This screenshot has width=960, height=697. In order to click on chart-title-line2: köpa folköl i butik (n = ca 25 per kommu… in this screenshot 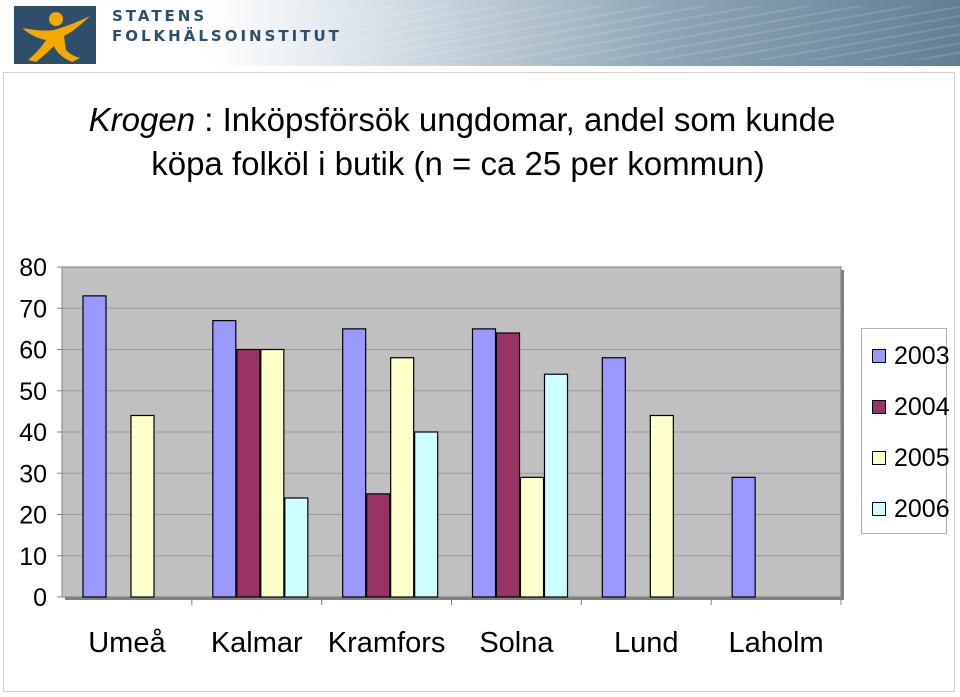, I will do `click(458, 163)`.